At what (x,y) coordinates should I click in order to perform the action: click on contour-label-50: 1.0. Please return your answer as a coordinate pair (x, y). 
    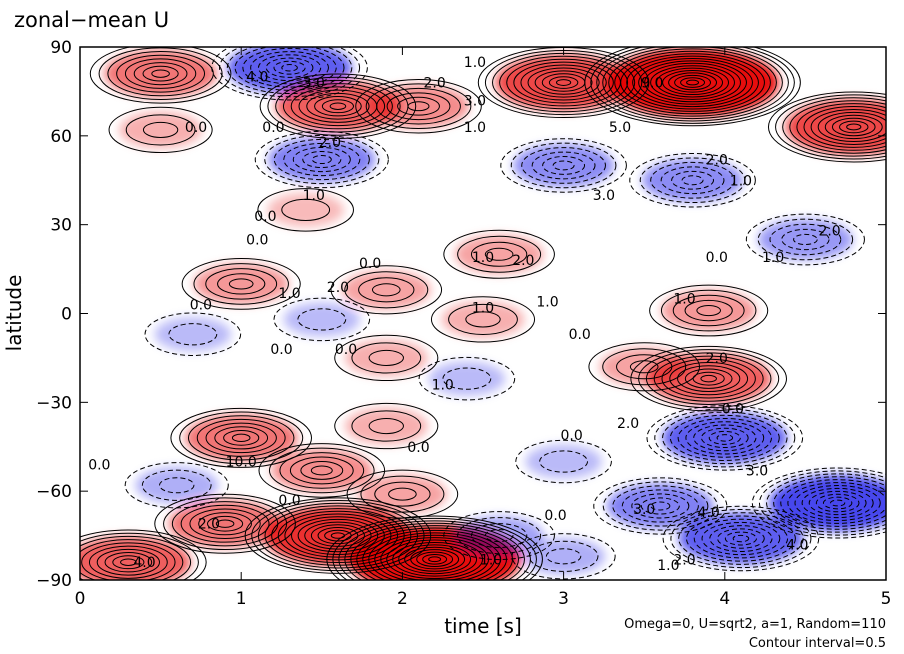
    Looking at the image, I should click on (491, 560).